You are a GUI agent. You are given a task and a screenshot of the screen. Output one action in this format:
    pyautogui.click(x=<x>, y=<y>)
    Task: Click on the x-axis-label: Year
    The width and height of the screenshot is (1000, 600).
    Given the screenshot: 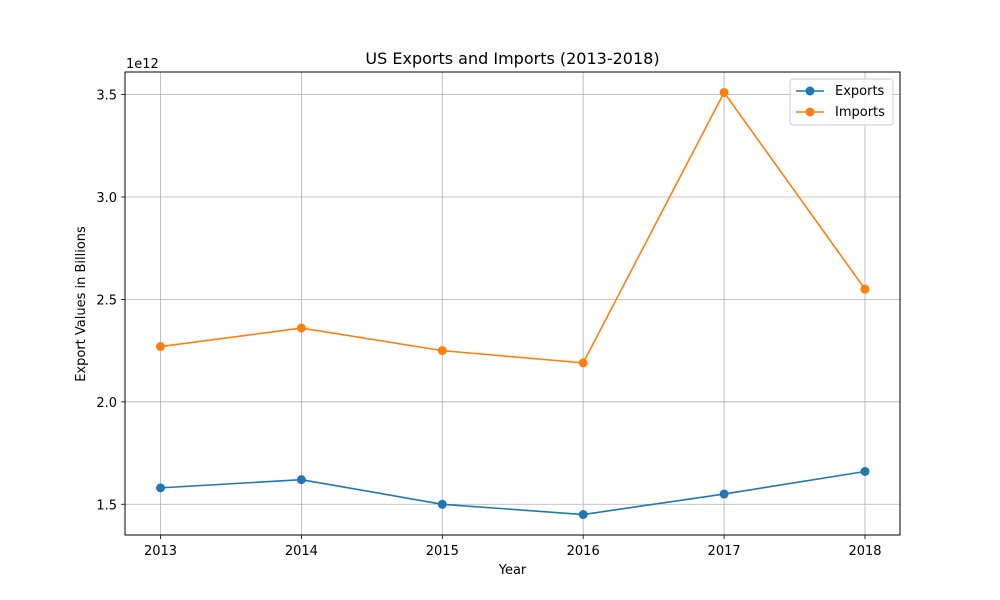 What is the action you would take?
    pyautogui.click(x=512, y=570)
    